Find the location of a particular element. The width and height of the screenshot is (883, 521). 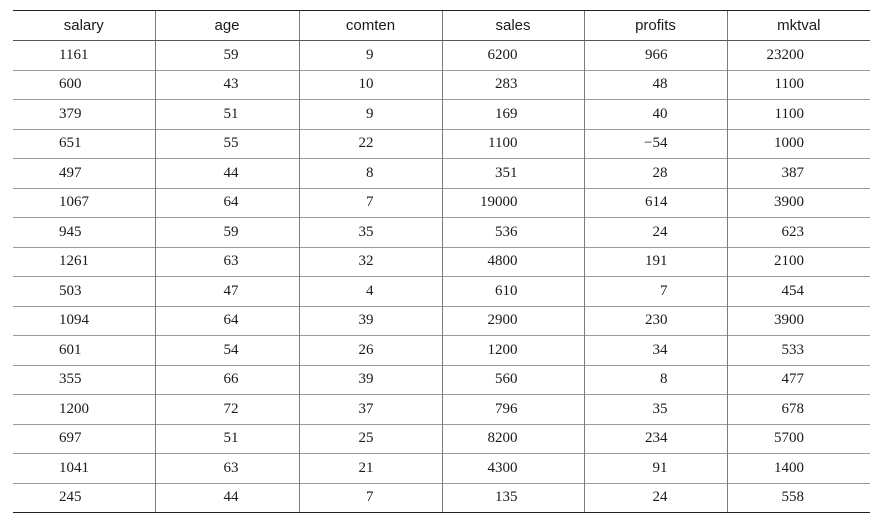

cell-salary: 355 is located at coordinates (84, 379).